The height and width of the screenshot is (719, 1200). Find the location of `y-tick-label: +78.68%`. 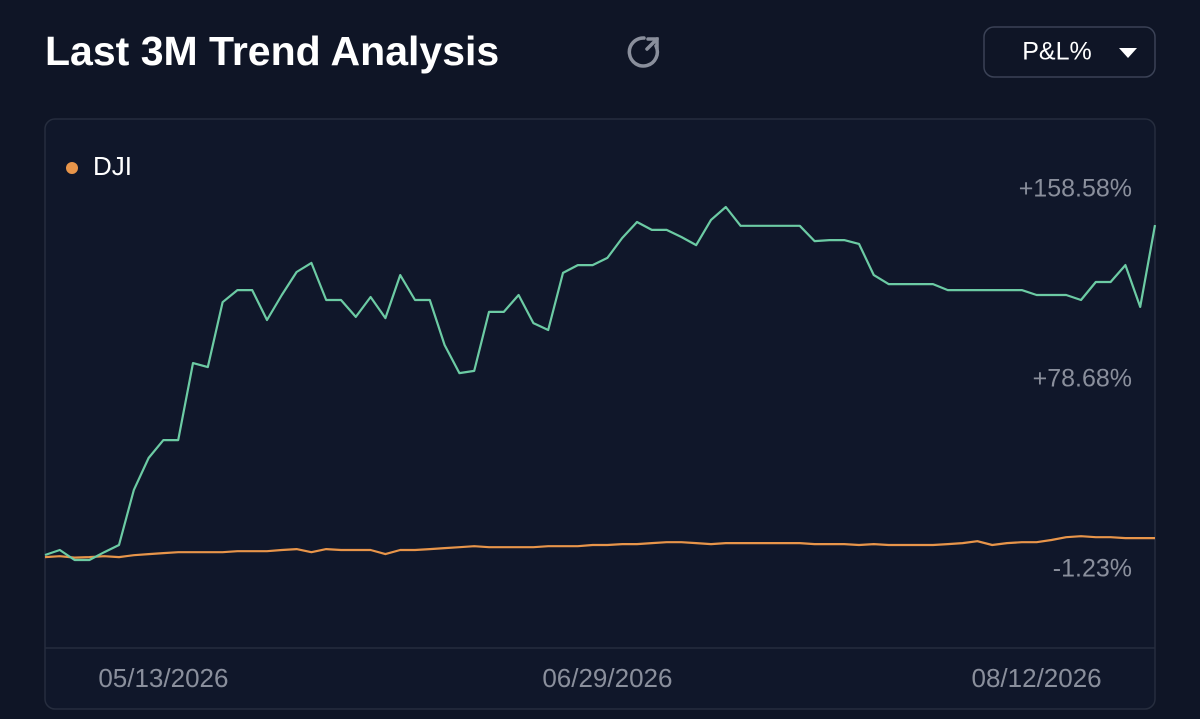

y-tick-label: +78.68% is located at coordinates (1082, 379).